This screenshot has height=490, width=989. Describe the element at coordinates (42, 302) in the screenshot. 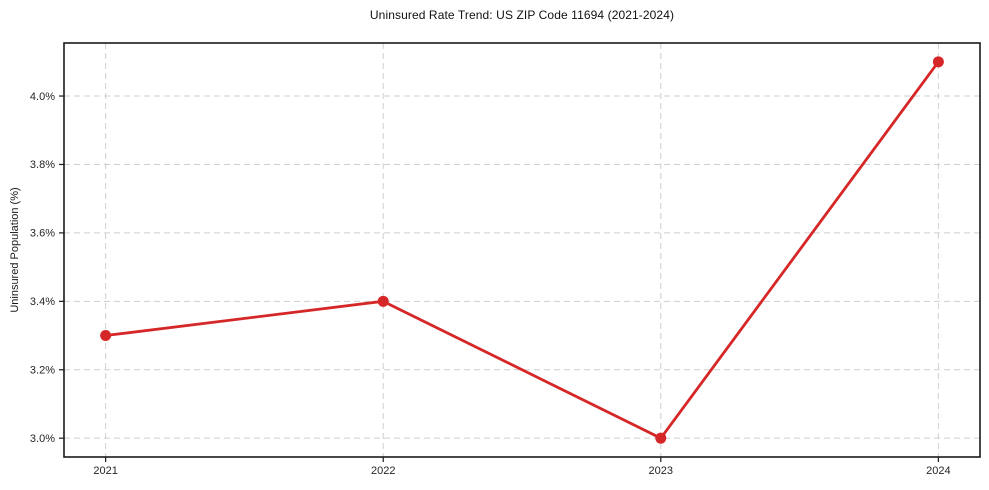

I see `y-tick-label: 3.4%` at that location.